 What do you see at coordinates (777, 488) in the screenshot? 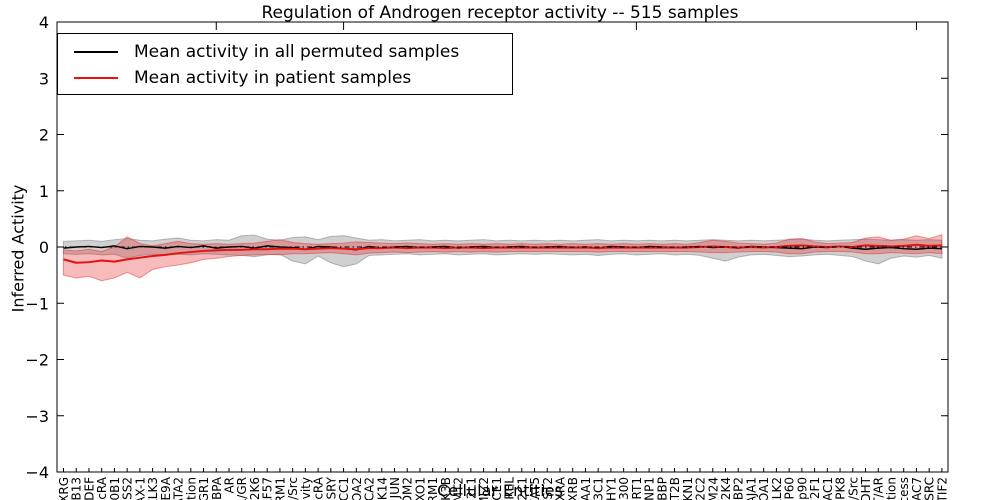
I see `x-tick-label: KLK2` at bounding box center [777, 488].